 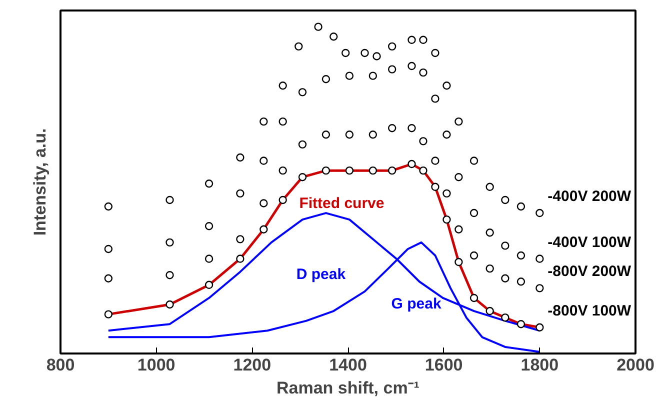 What do you see at coordinates (252, 365) in the screenshot?
I see `x-tick-label: 1200` at bounding box center [252, 365].